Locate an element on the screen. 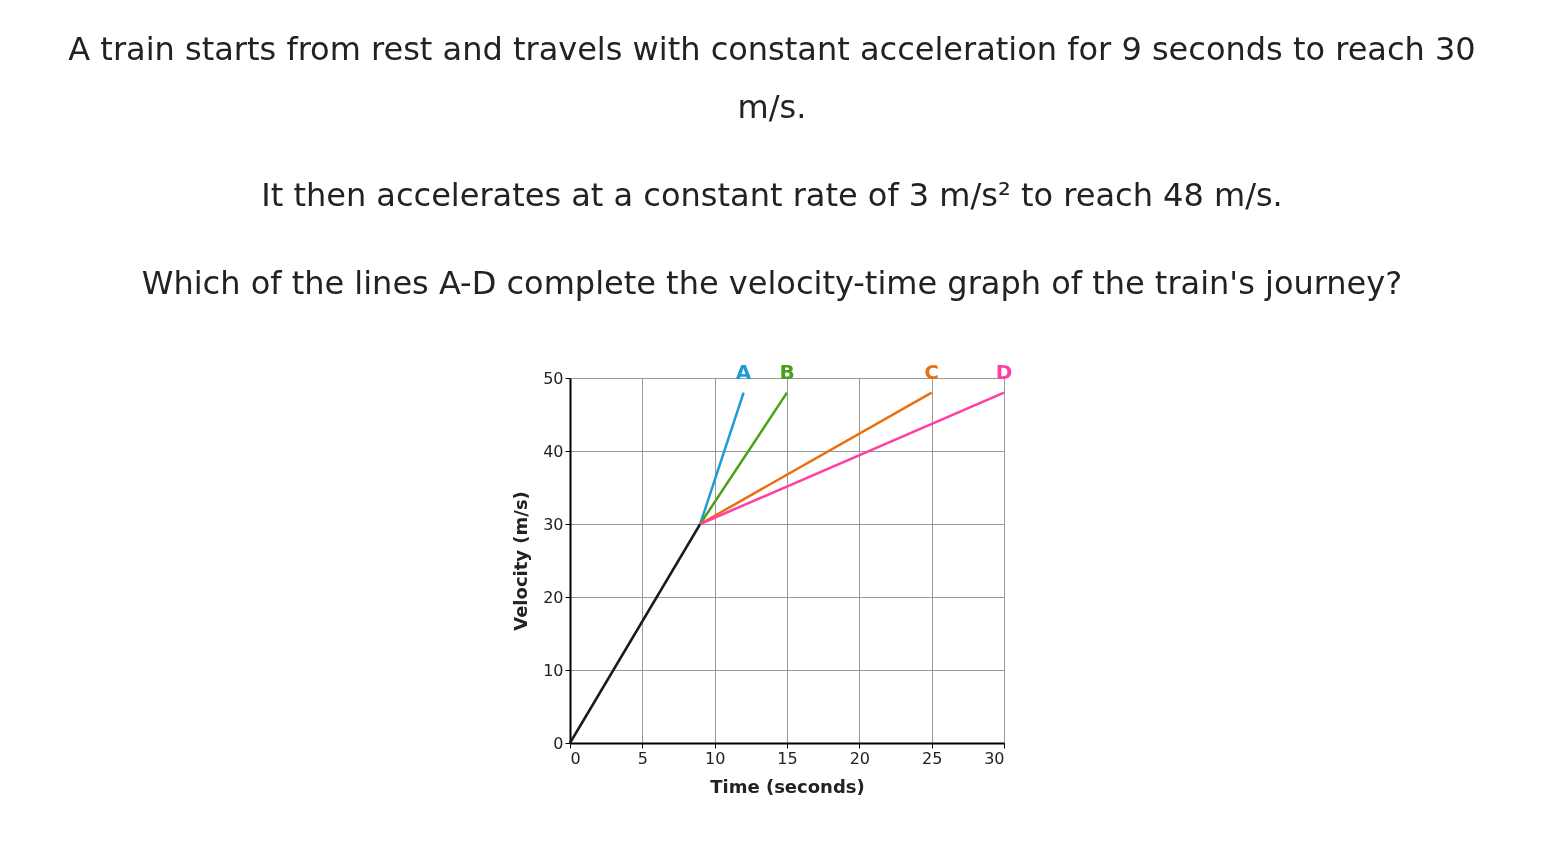  y-tick-label: 30 is located at coordinates (552, 524).